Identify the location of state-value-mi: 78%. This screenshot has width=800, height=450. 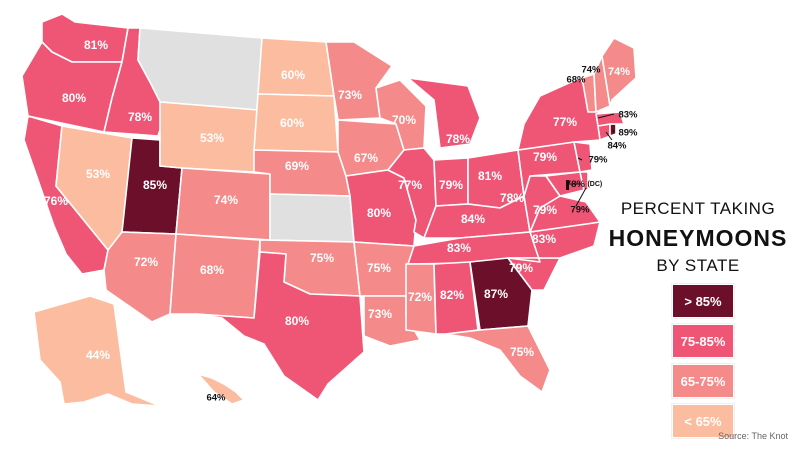
(458, 139).